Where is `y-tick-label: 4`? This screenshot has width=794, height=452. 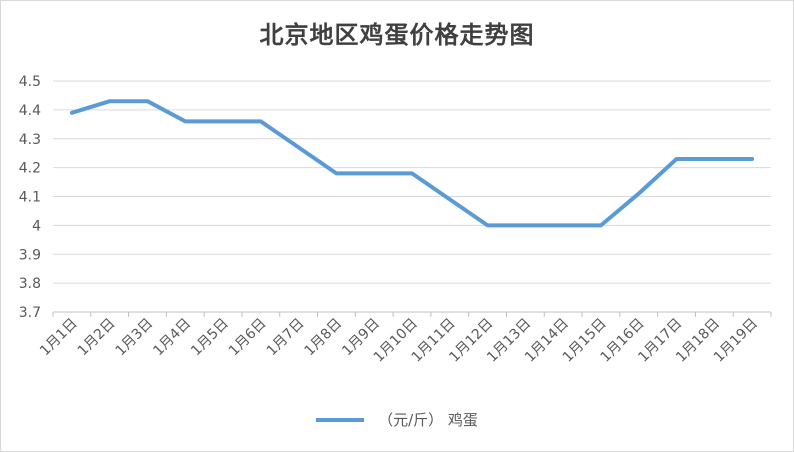
y-tick-label: 4 is located at coordinates (36, 226).